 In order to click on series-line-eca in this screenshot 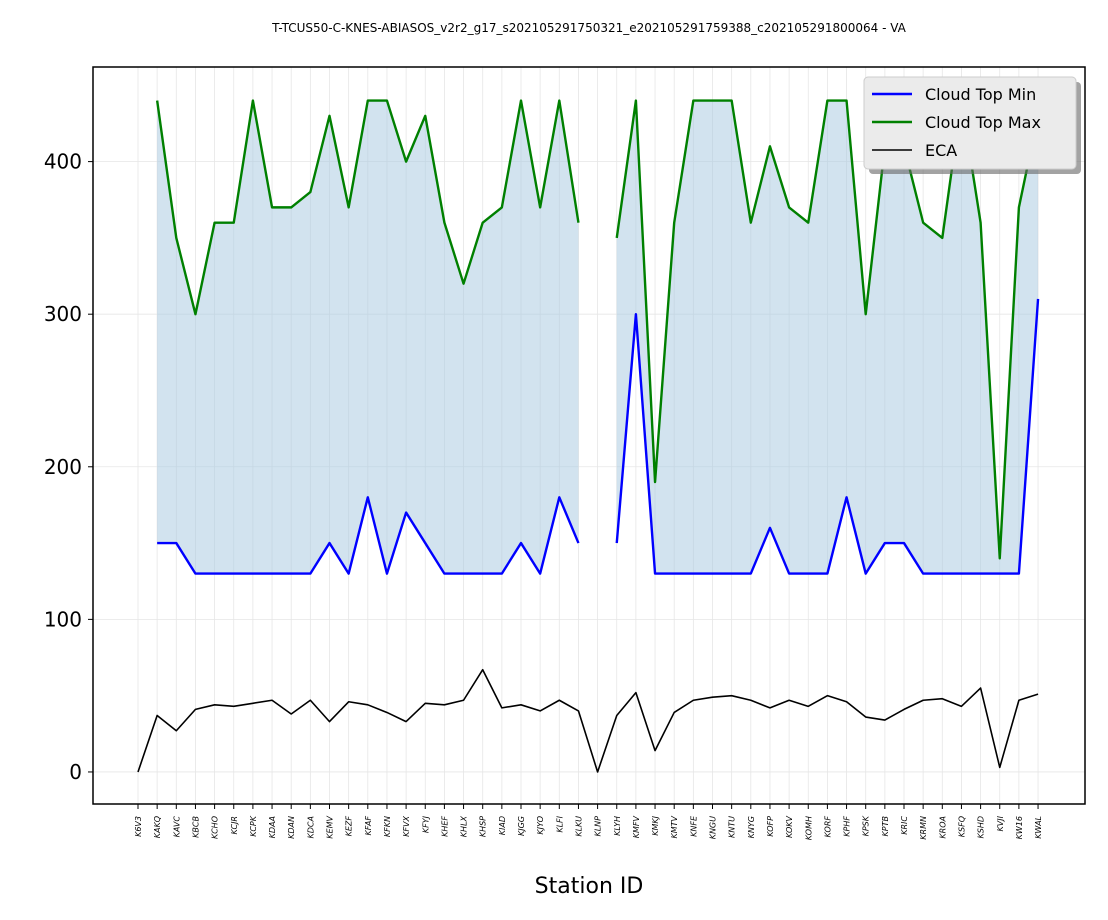, I will do `click(588, 720)`.